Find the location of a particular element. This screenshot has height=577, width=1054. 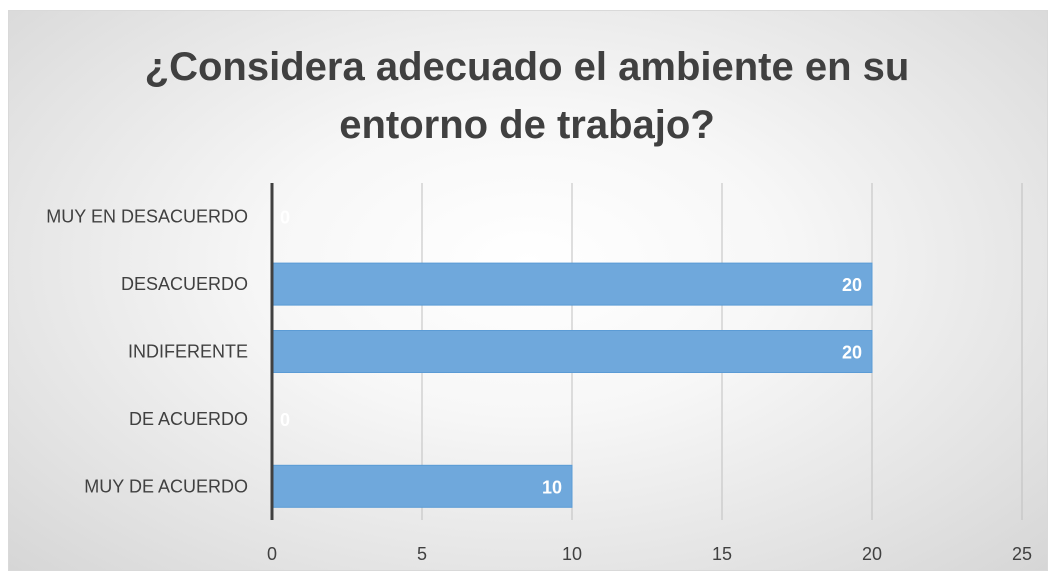

bar-muy-de-acuerdo is located at coordinates (422, 486).